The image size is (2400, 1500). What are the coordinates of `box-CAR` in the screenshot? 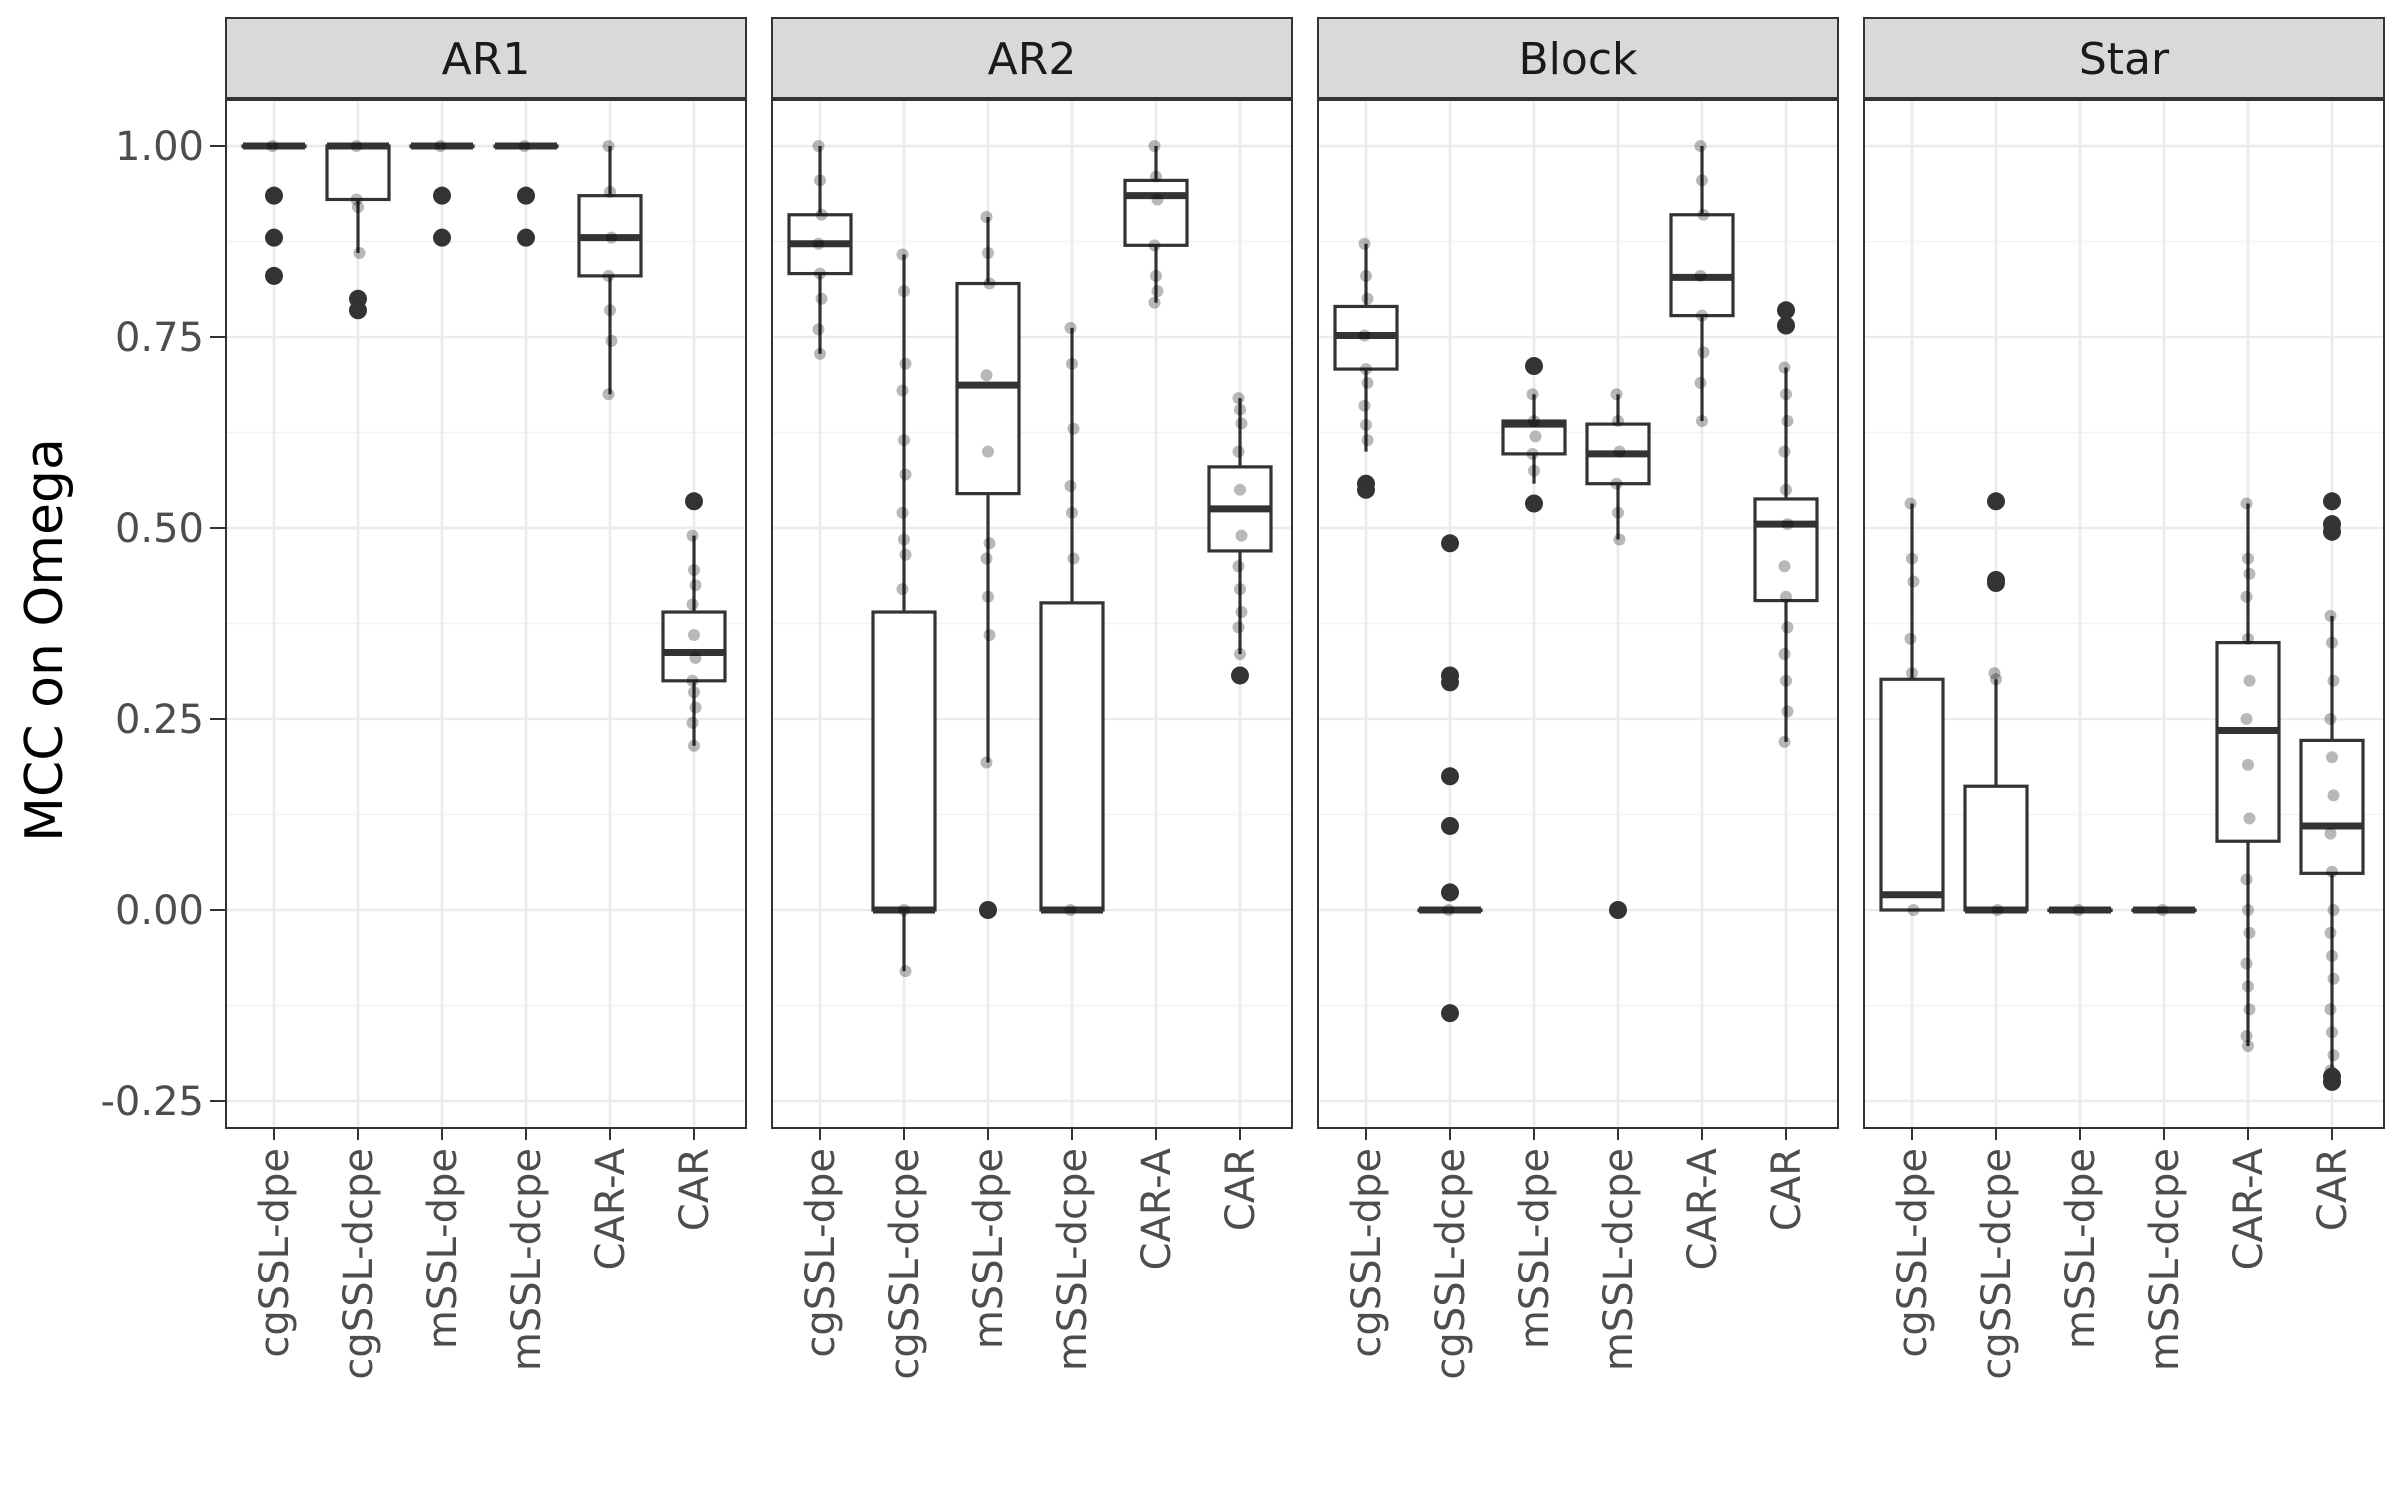 It's located at (694, 622).